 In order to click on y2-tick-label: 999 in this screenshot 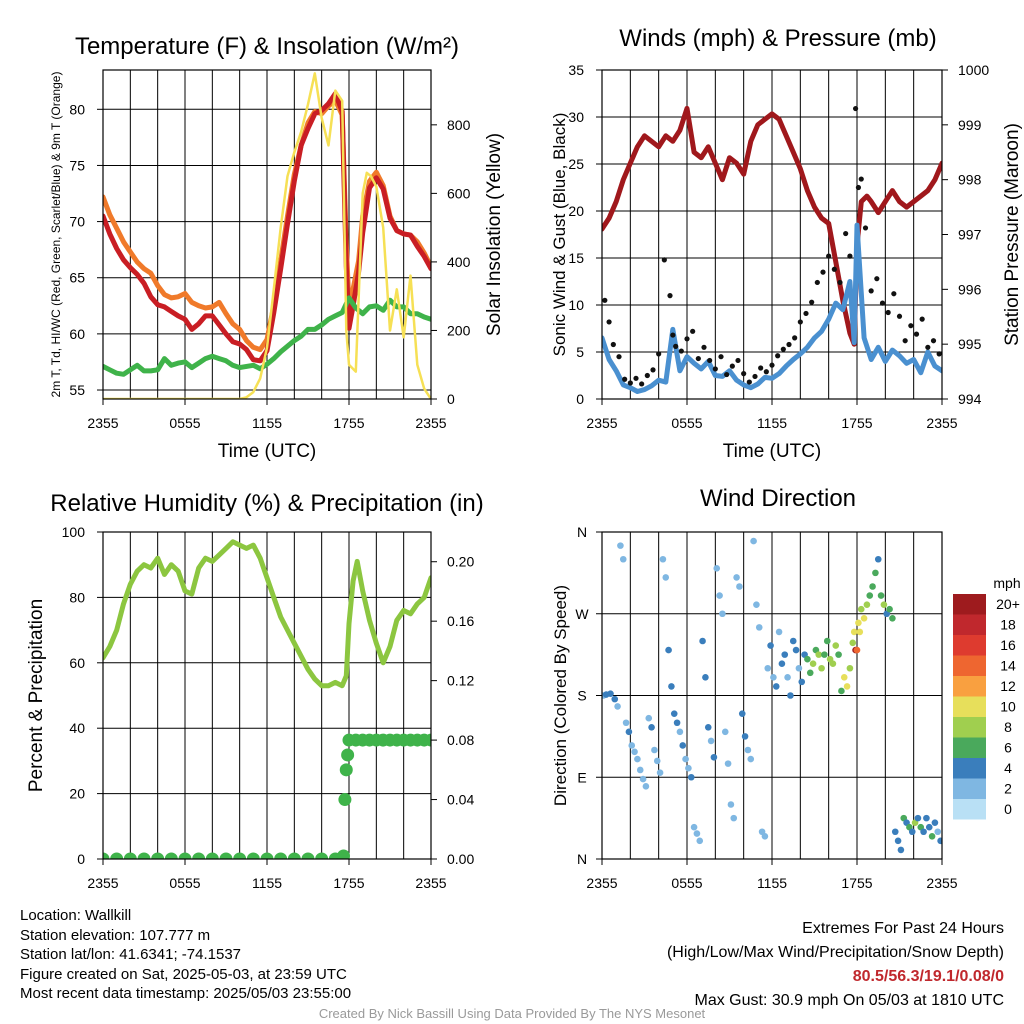, I will do `click(970, 125)`.